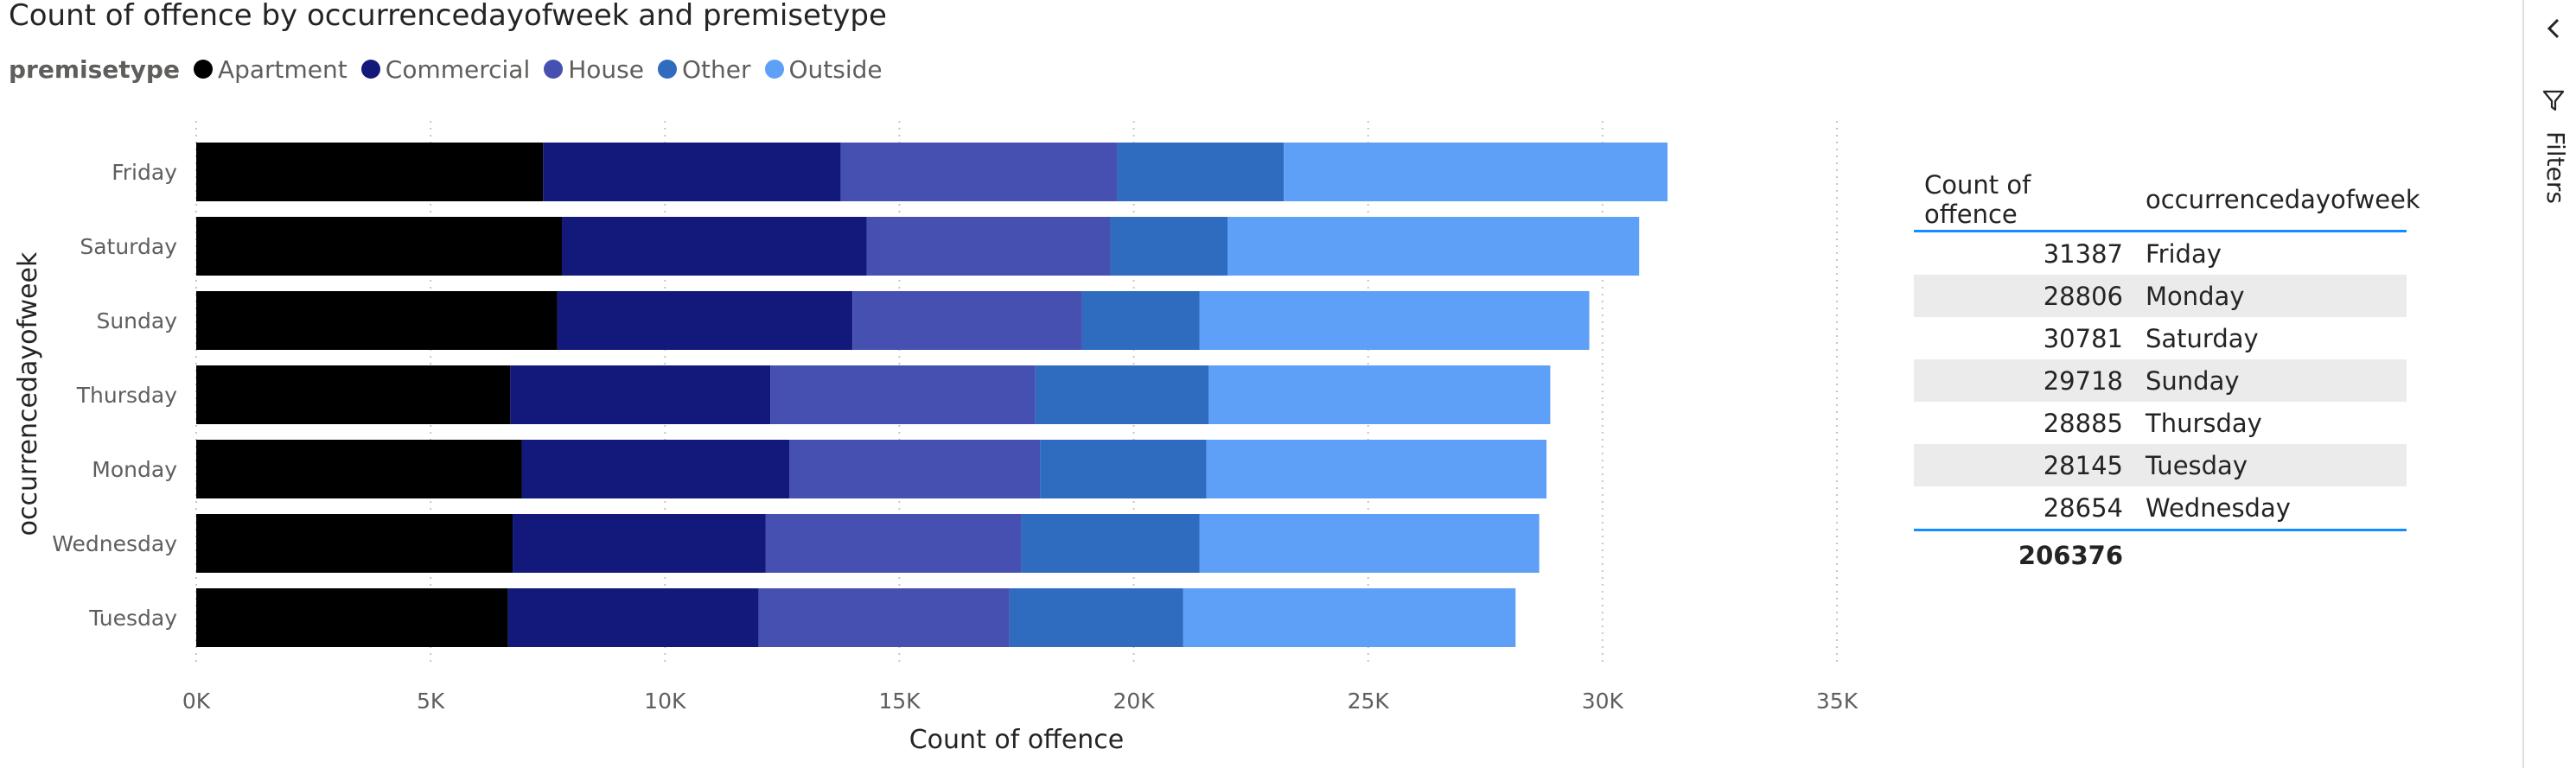 The height and width of the screenshot is (768, 2576). Describe the element at coordinates (2197, 465) in the screenshot. I see `table-cell-day: Tuesday` at that location.